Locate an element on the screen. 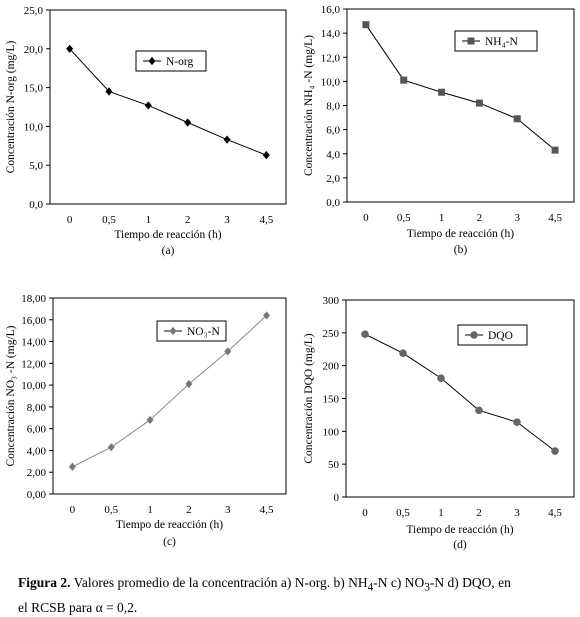 The image size is (580, 617). caption-line2: el RCSB para α = 0,2. is located at coordinates (78, 607).